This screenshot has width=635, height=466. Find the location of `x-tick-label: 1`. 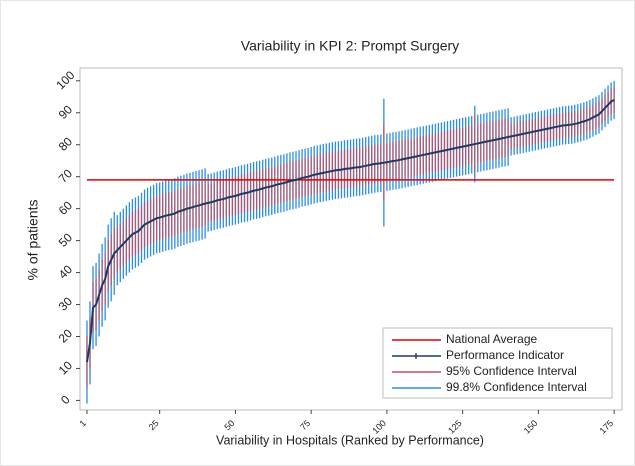

x-tick-label: 1 is located at coordinates (82, 423).